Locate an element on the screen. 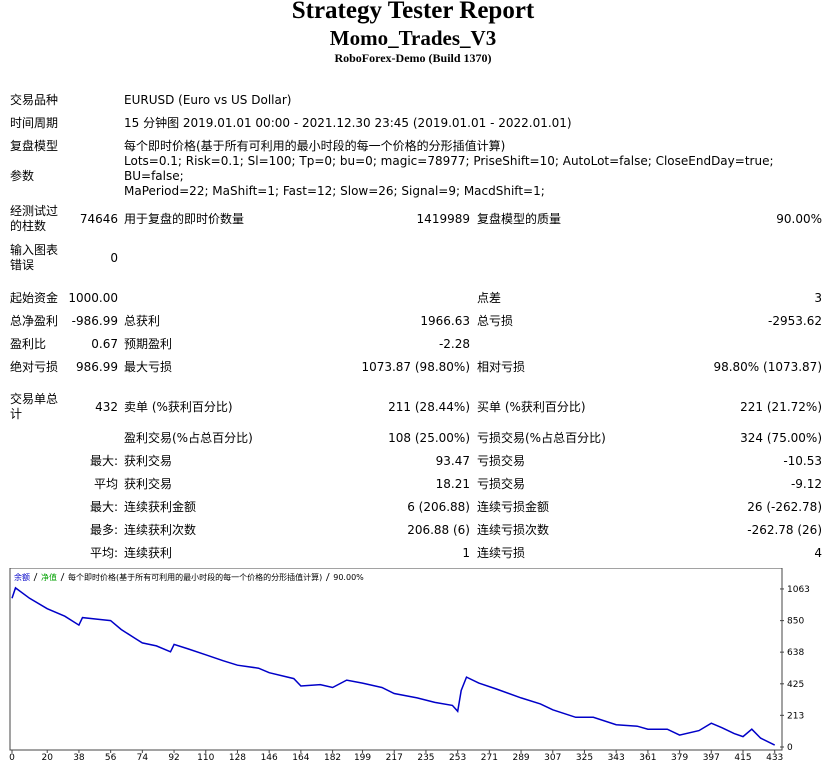 Image resolution: width=826 pixels, height=768 pixels. x-tick-label: 199 is located at coordinates (362, 758).